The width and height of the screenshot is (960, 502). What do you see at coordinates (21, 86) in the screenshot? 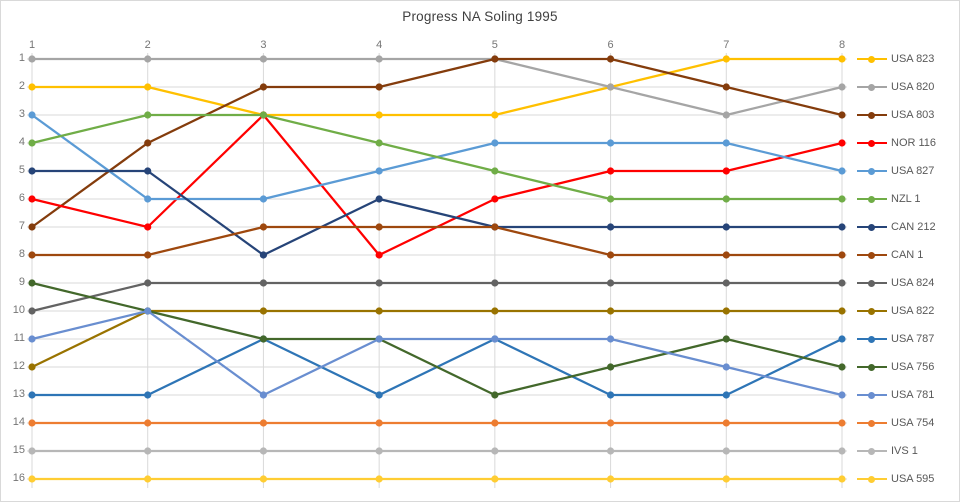
I see `y-axis-label: 2` at bounding box center [21, 86].